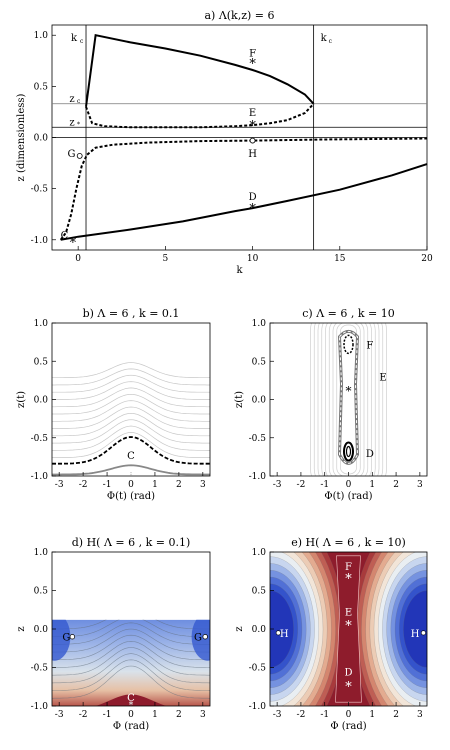  What do you see at coordinates (252, 54) in the screenshot?
I see `annotation-F: F` at bounding box center [252, 54].